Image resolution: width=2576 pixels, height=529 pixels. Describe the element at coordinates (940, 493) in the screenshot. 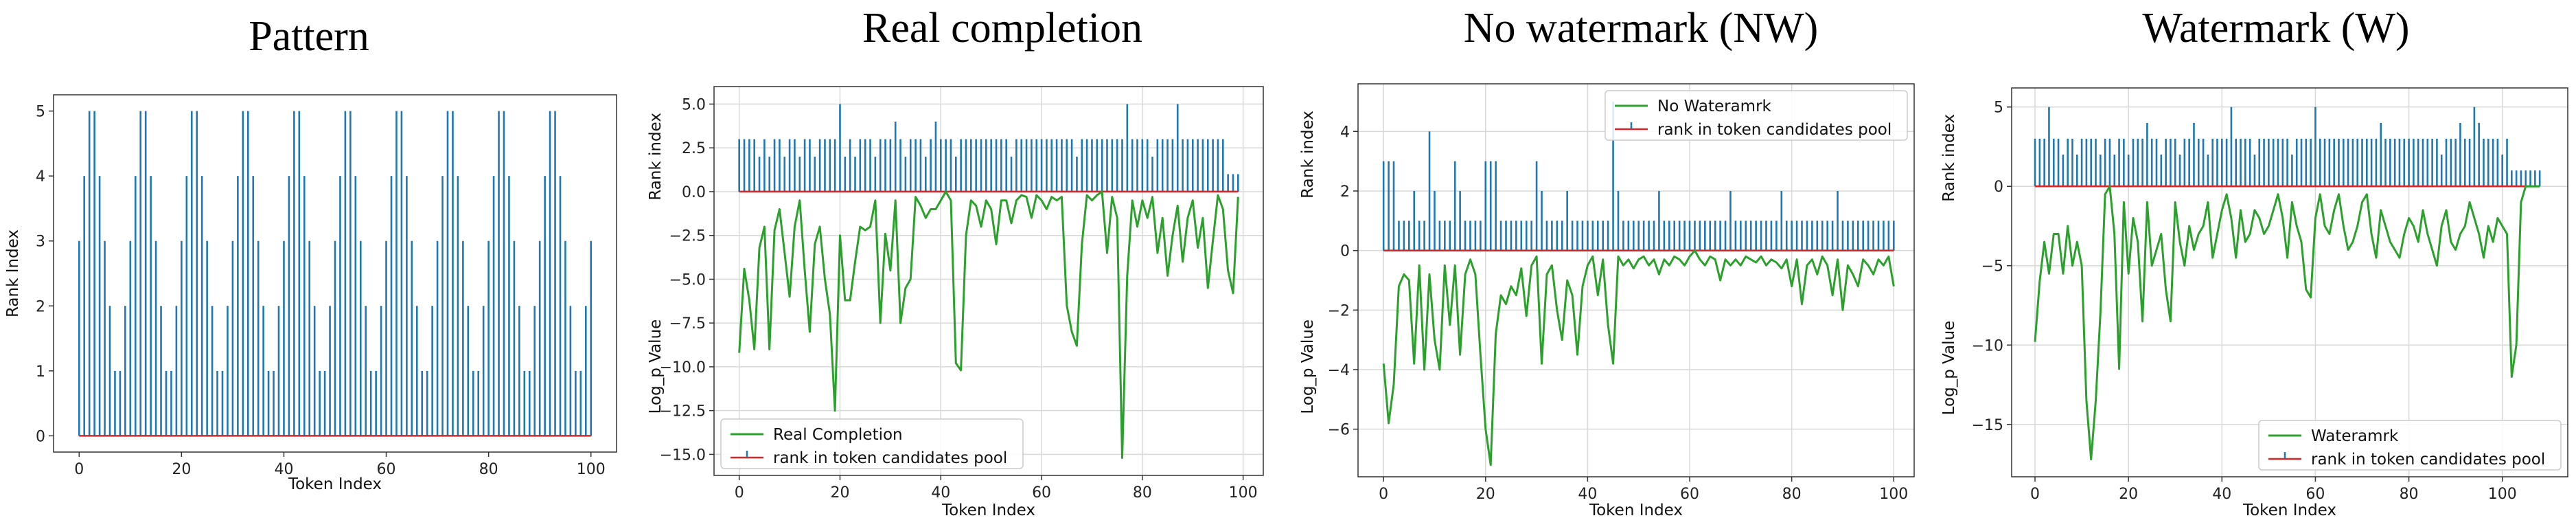

I see `real-xtick-label: 40` at that location.